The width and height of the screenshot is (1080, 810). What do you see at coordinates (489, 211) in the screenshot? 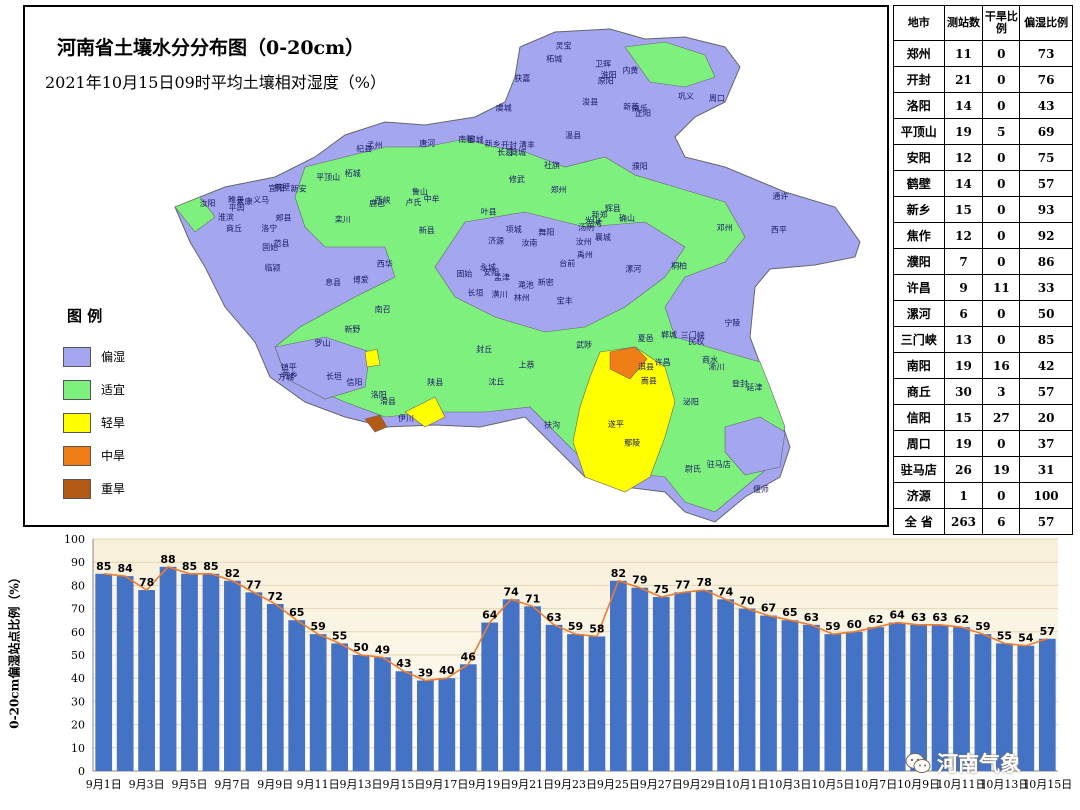
I see `place-label: 叶县` at bounding box center [489, 211].